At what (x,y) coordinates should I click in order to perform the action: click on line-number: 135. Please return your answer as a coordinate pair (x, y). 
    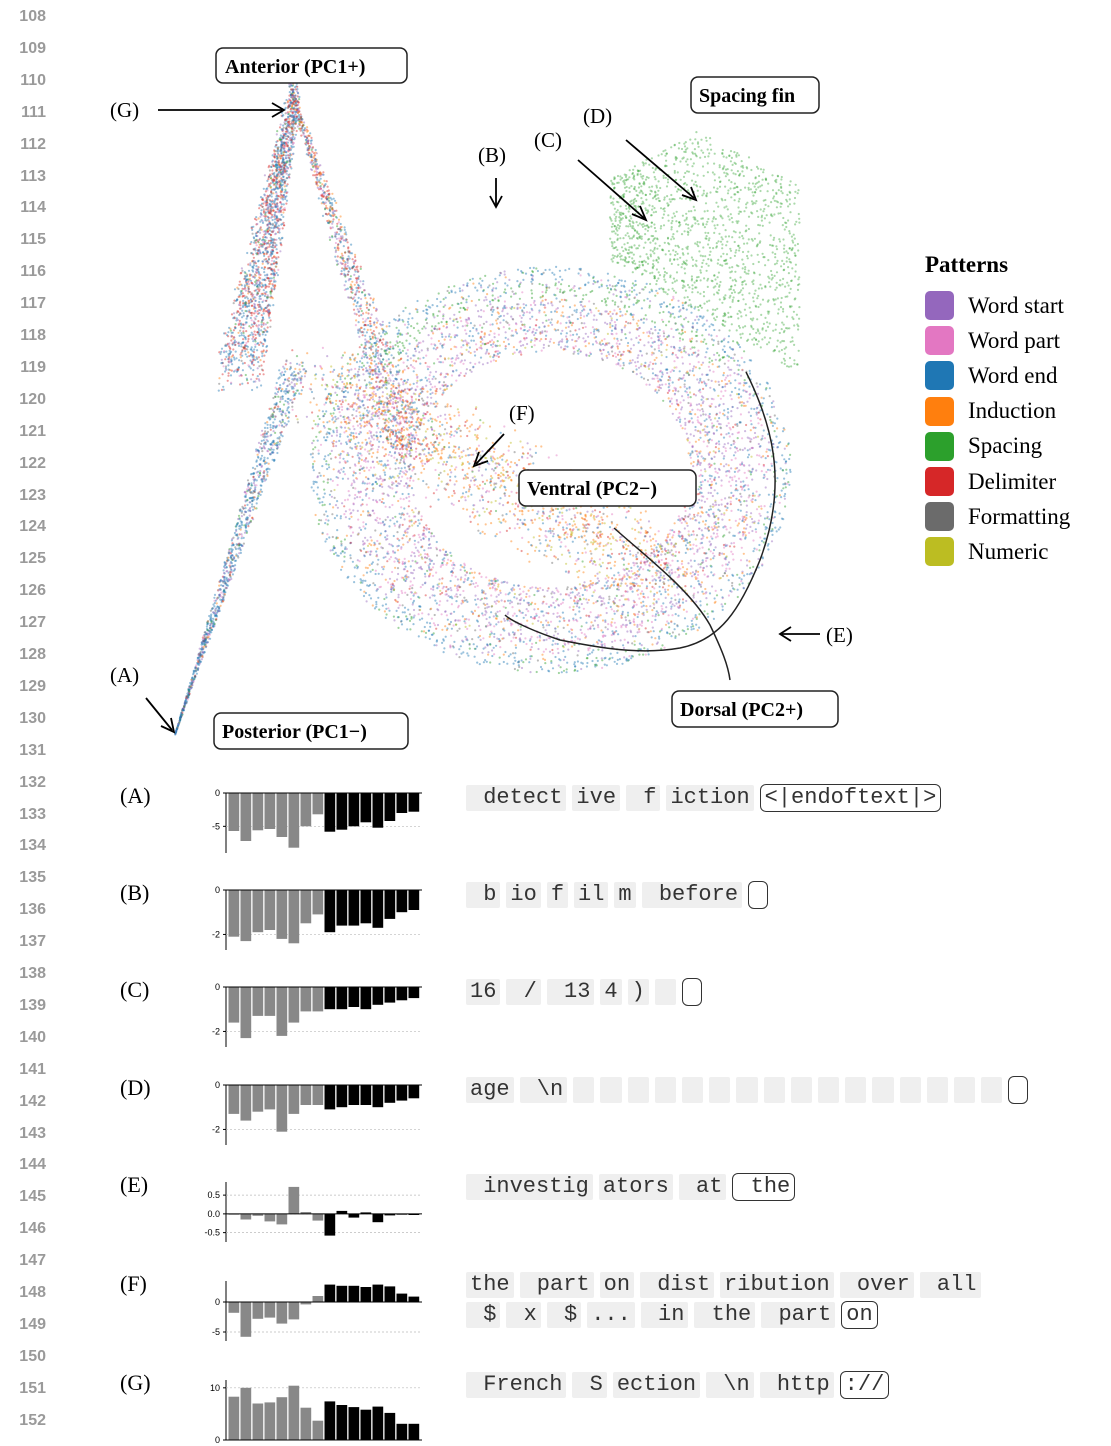
    Looking at the image, I should click on (23, 878).